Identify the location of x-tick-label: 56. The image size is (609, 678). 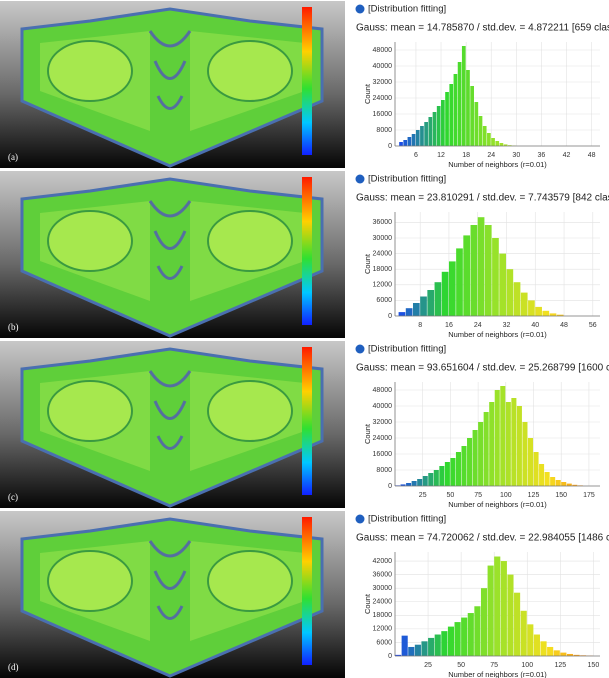
(593, 325).